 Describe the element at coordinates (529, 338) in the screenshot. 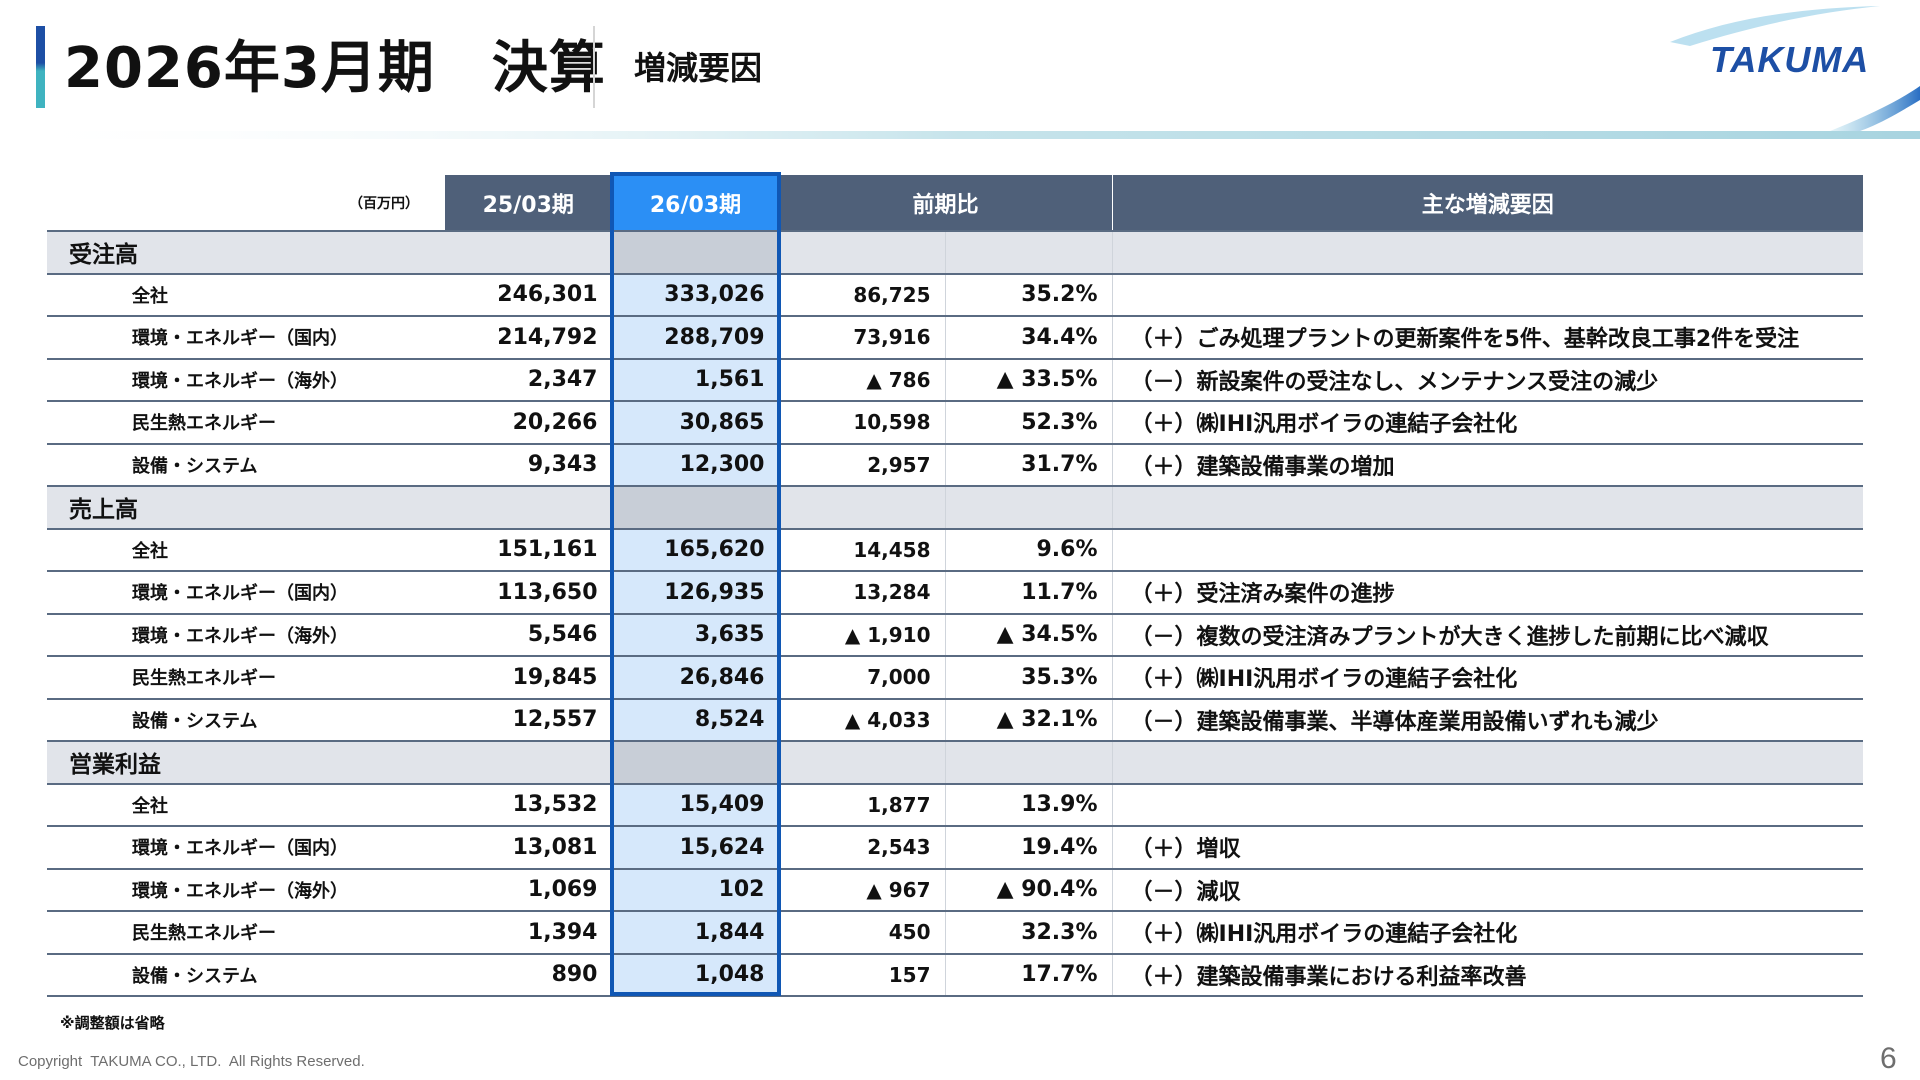

I see `prev-value: 214,792` at that location.